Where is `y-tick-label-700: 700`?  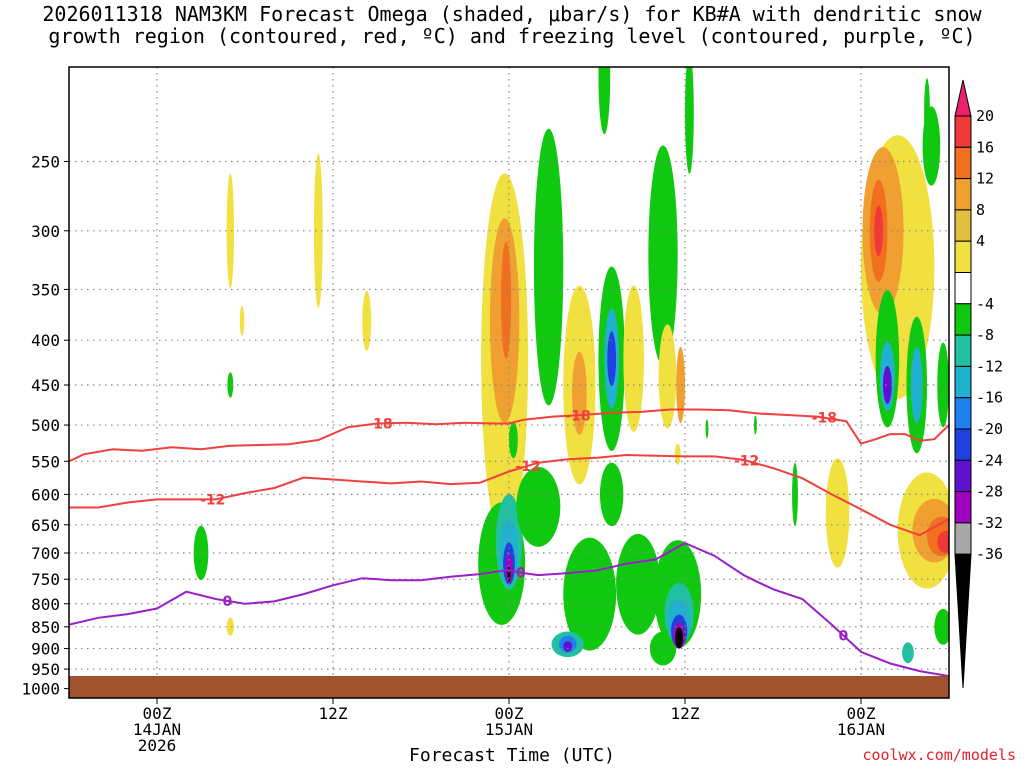 y-tick-label-700: 700 is located at coordinates (45, 553).